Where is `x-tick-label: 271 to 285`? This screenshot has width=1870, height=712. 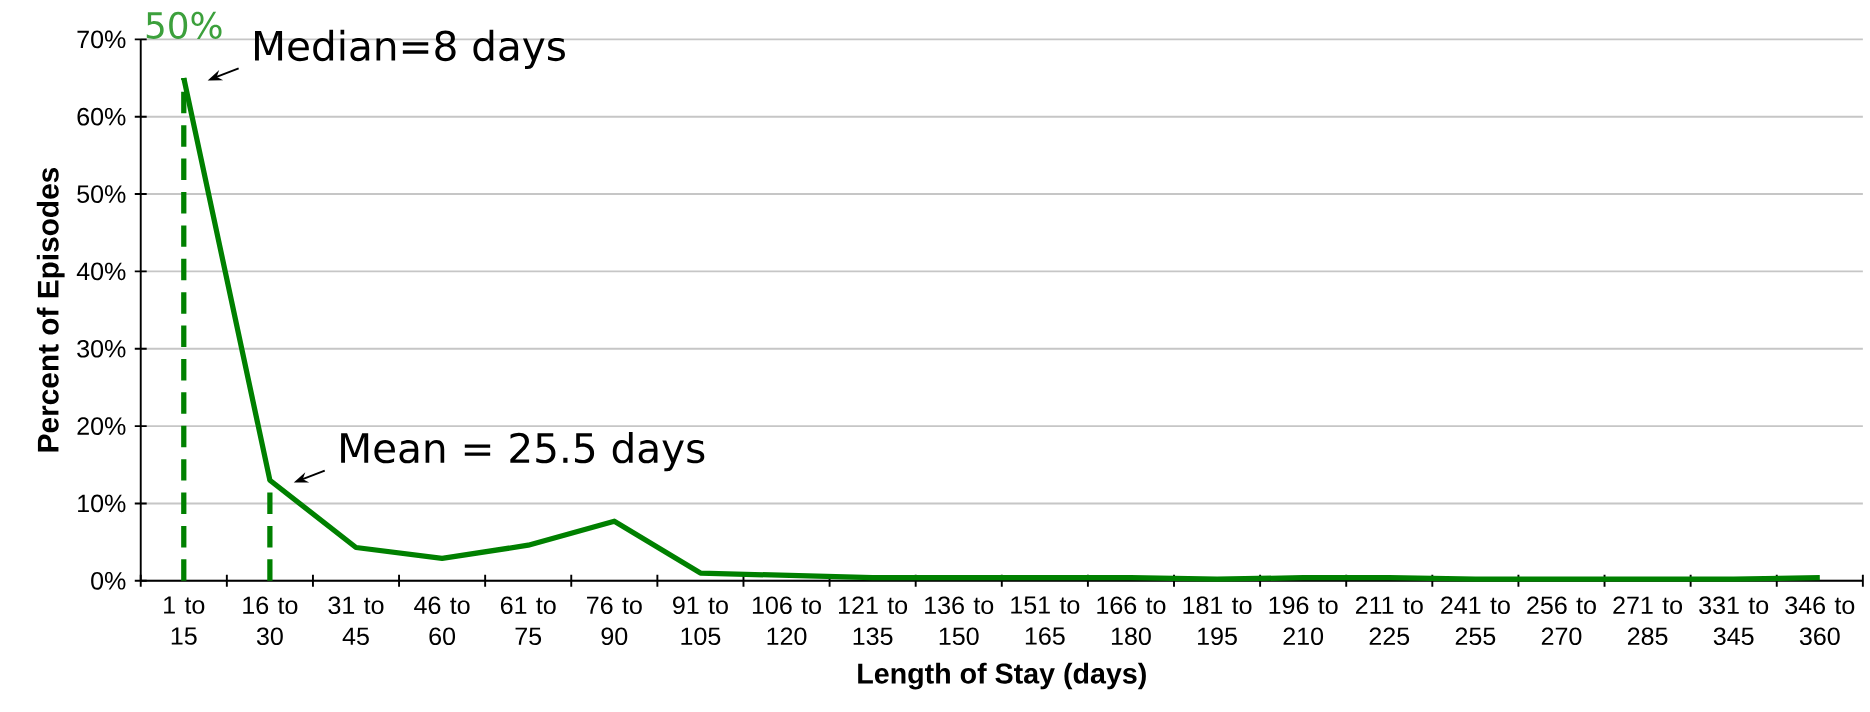 x-tick-label: 271 to 285 is located at coordinates (1648, 621).